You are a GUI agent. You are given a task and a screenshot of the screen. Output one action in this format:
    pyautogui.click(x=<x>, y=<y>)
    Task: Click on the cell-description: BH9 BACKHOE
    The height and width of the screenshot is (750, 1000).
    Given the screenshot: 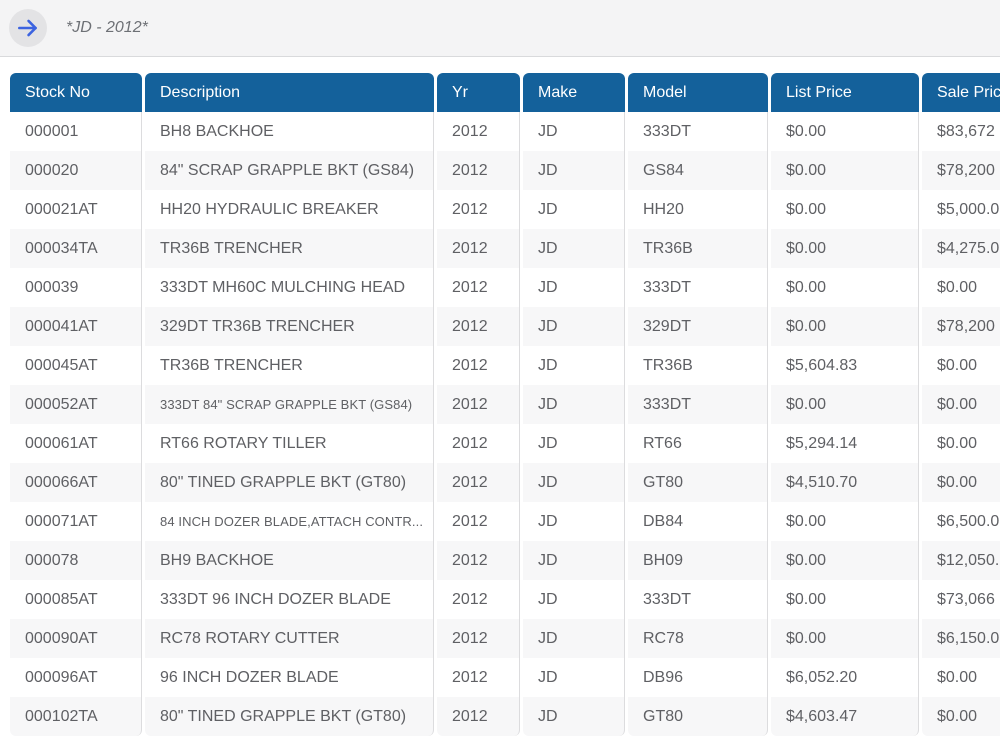 What is the action you would take?
    pyautogui.click(x=289, y=560)
    